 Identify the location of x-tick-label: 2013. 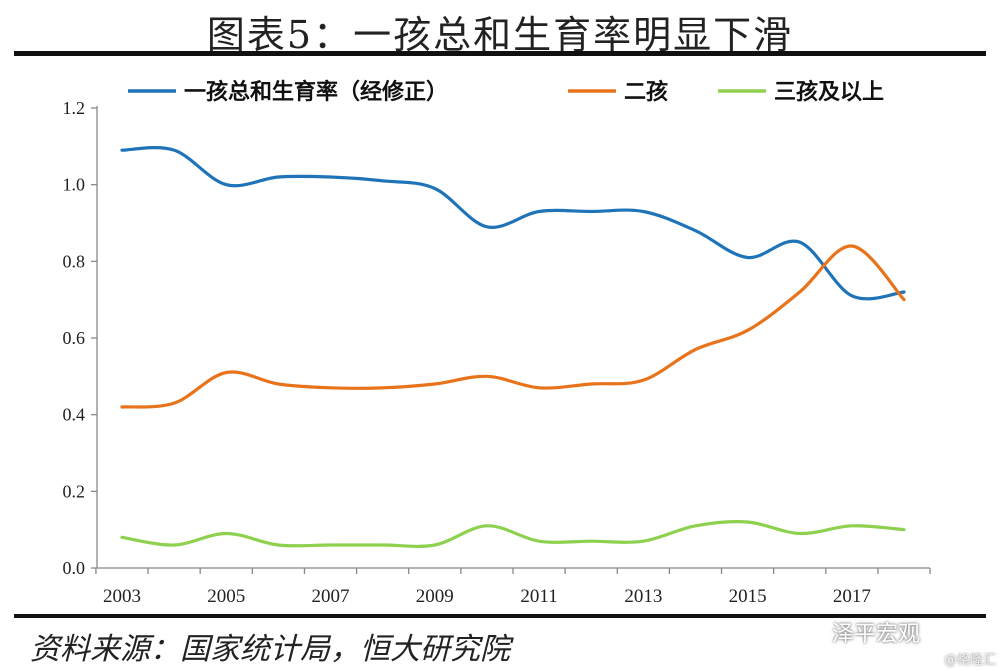
(643, 596).